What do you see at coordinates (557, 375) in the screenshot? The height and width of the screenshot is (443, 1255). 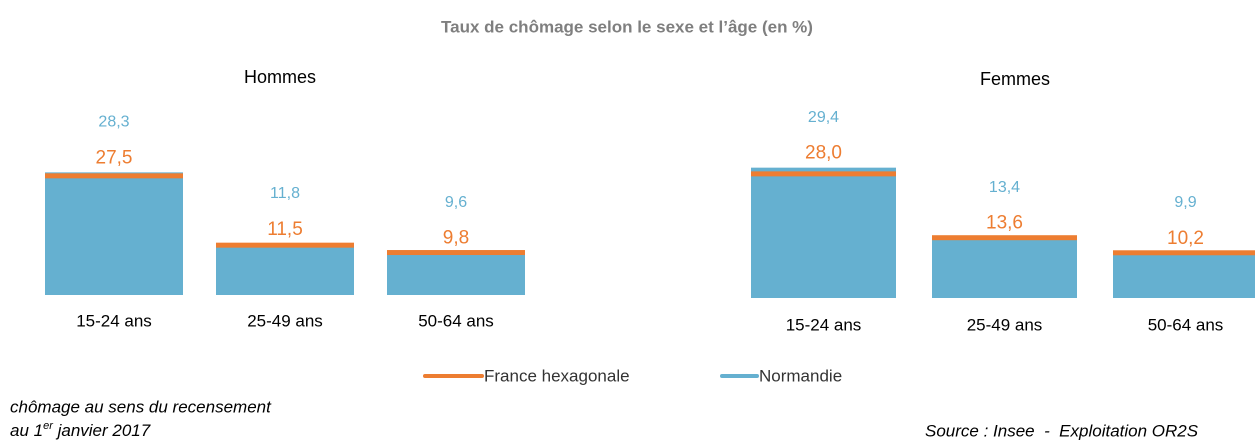 I see `legend-label: France hexagonale` at bounding box center [557, 375].